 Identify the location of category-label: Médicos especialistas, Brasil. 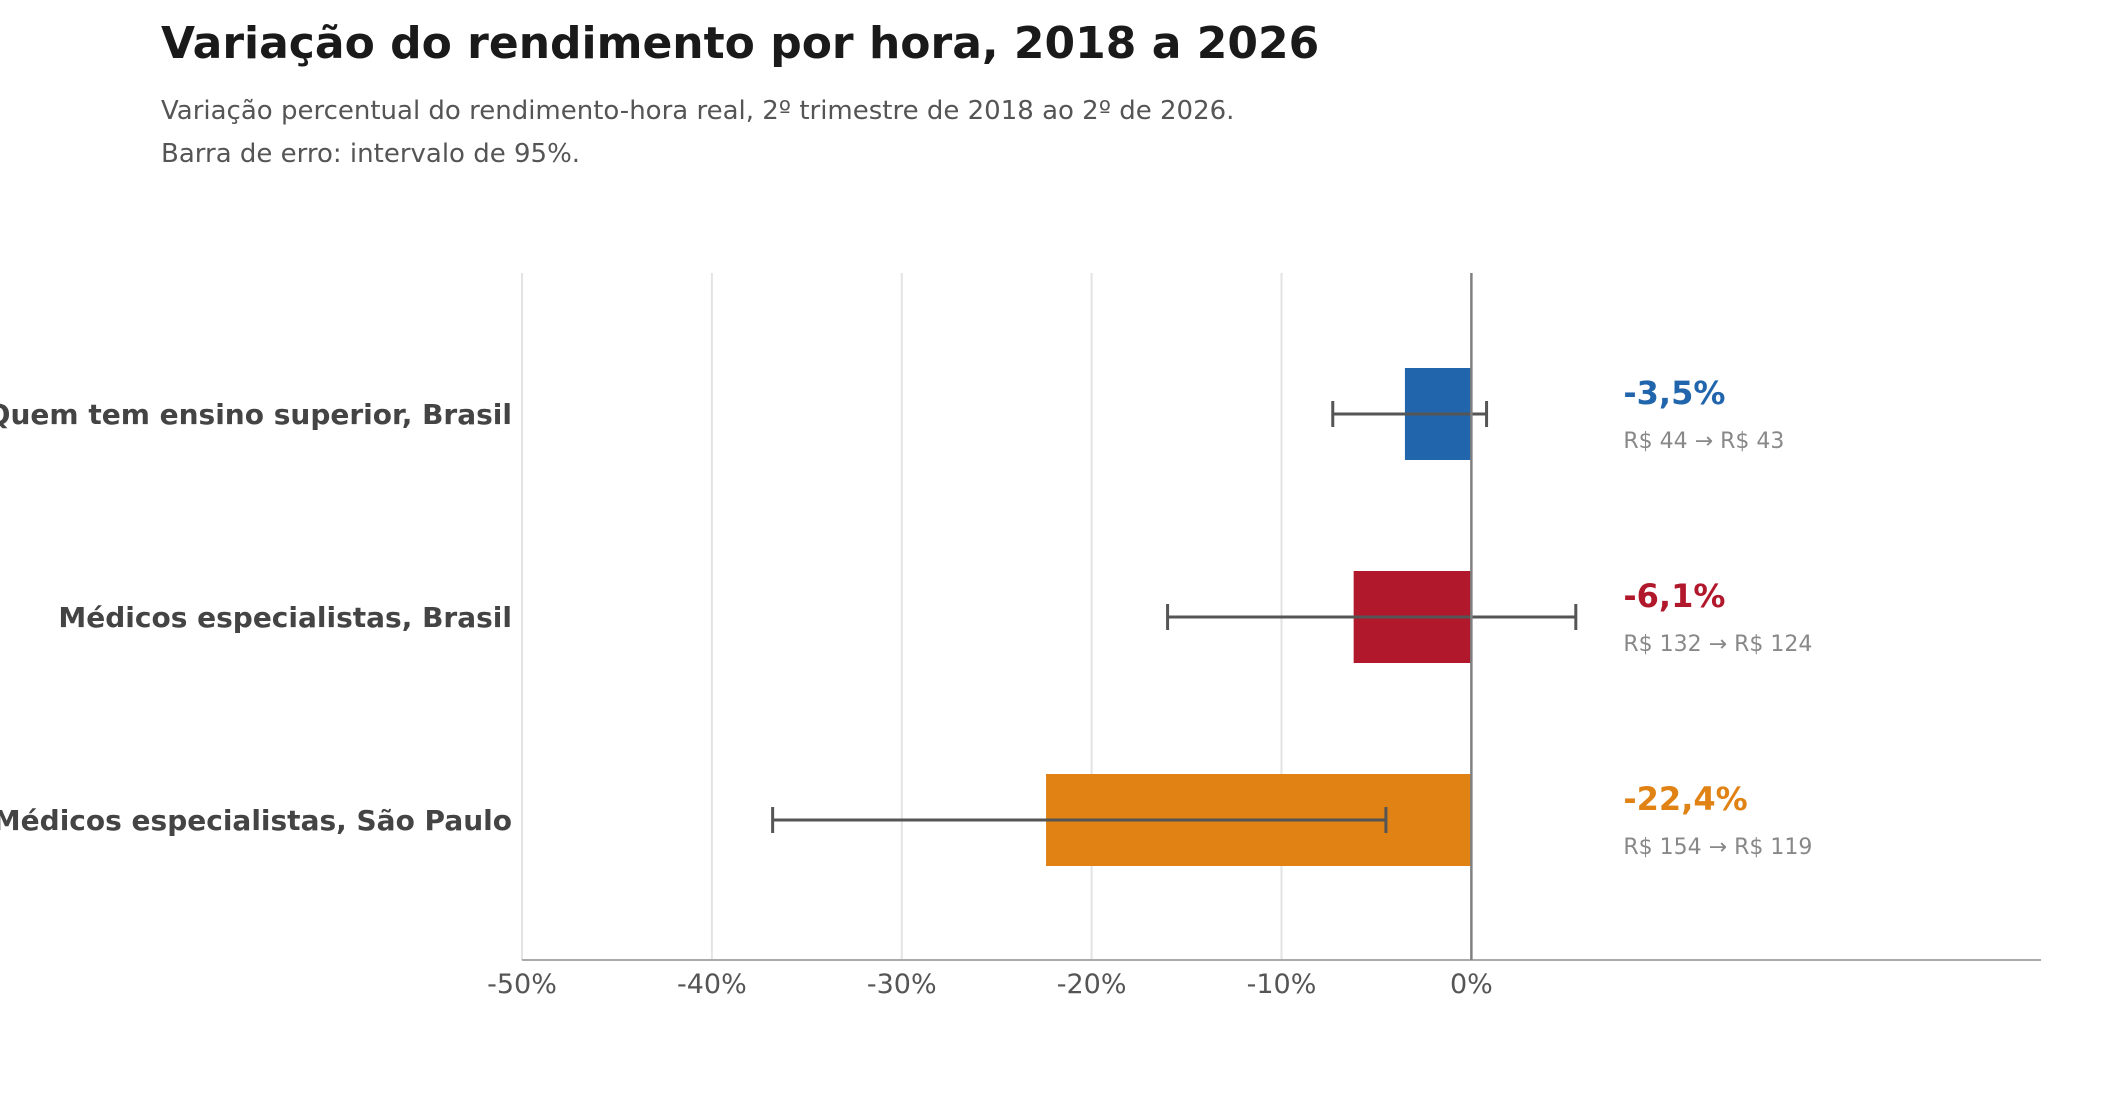
(285, 617).